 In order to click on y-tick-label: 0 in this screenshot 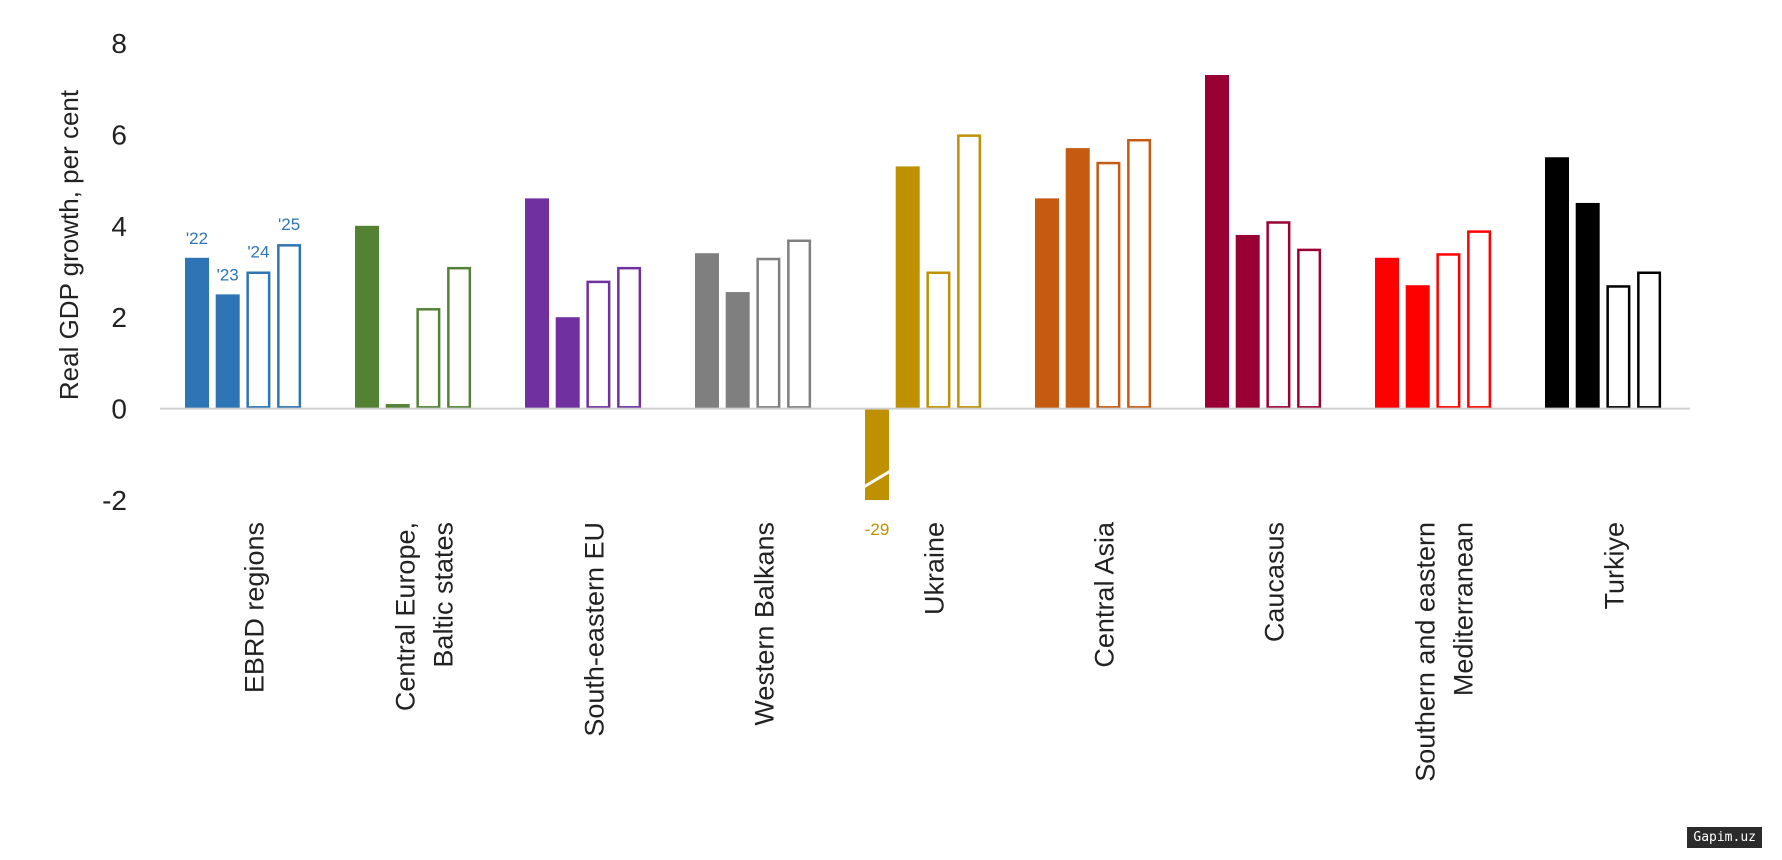, I will do `click(119, 409)`.